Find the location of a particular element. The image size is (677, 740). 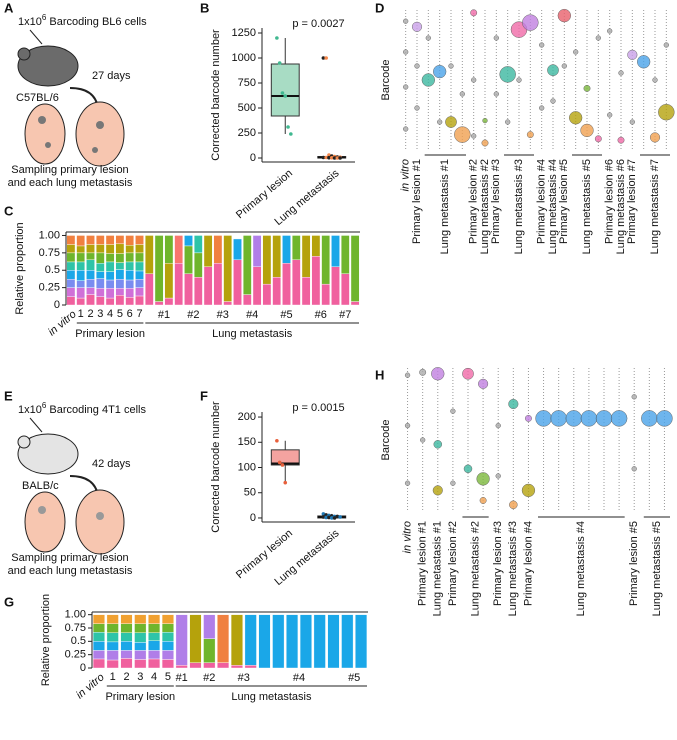

column-label: in vitro is located at coordinates (406, 175).